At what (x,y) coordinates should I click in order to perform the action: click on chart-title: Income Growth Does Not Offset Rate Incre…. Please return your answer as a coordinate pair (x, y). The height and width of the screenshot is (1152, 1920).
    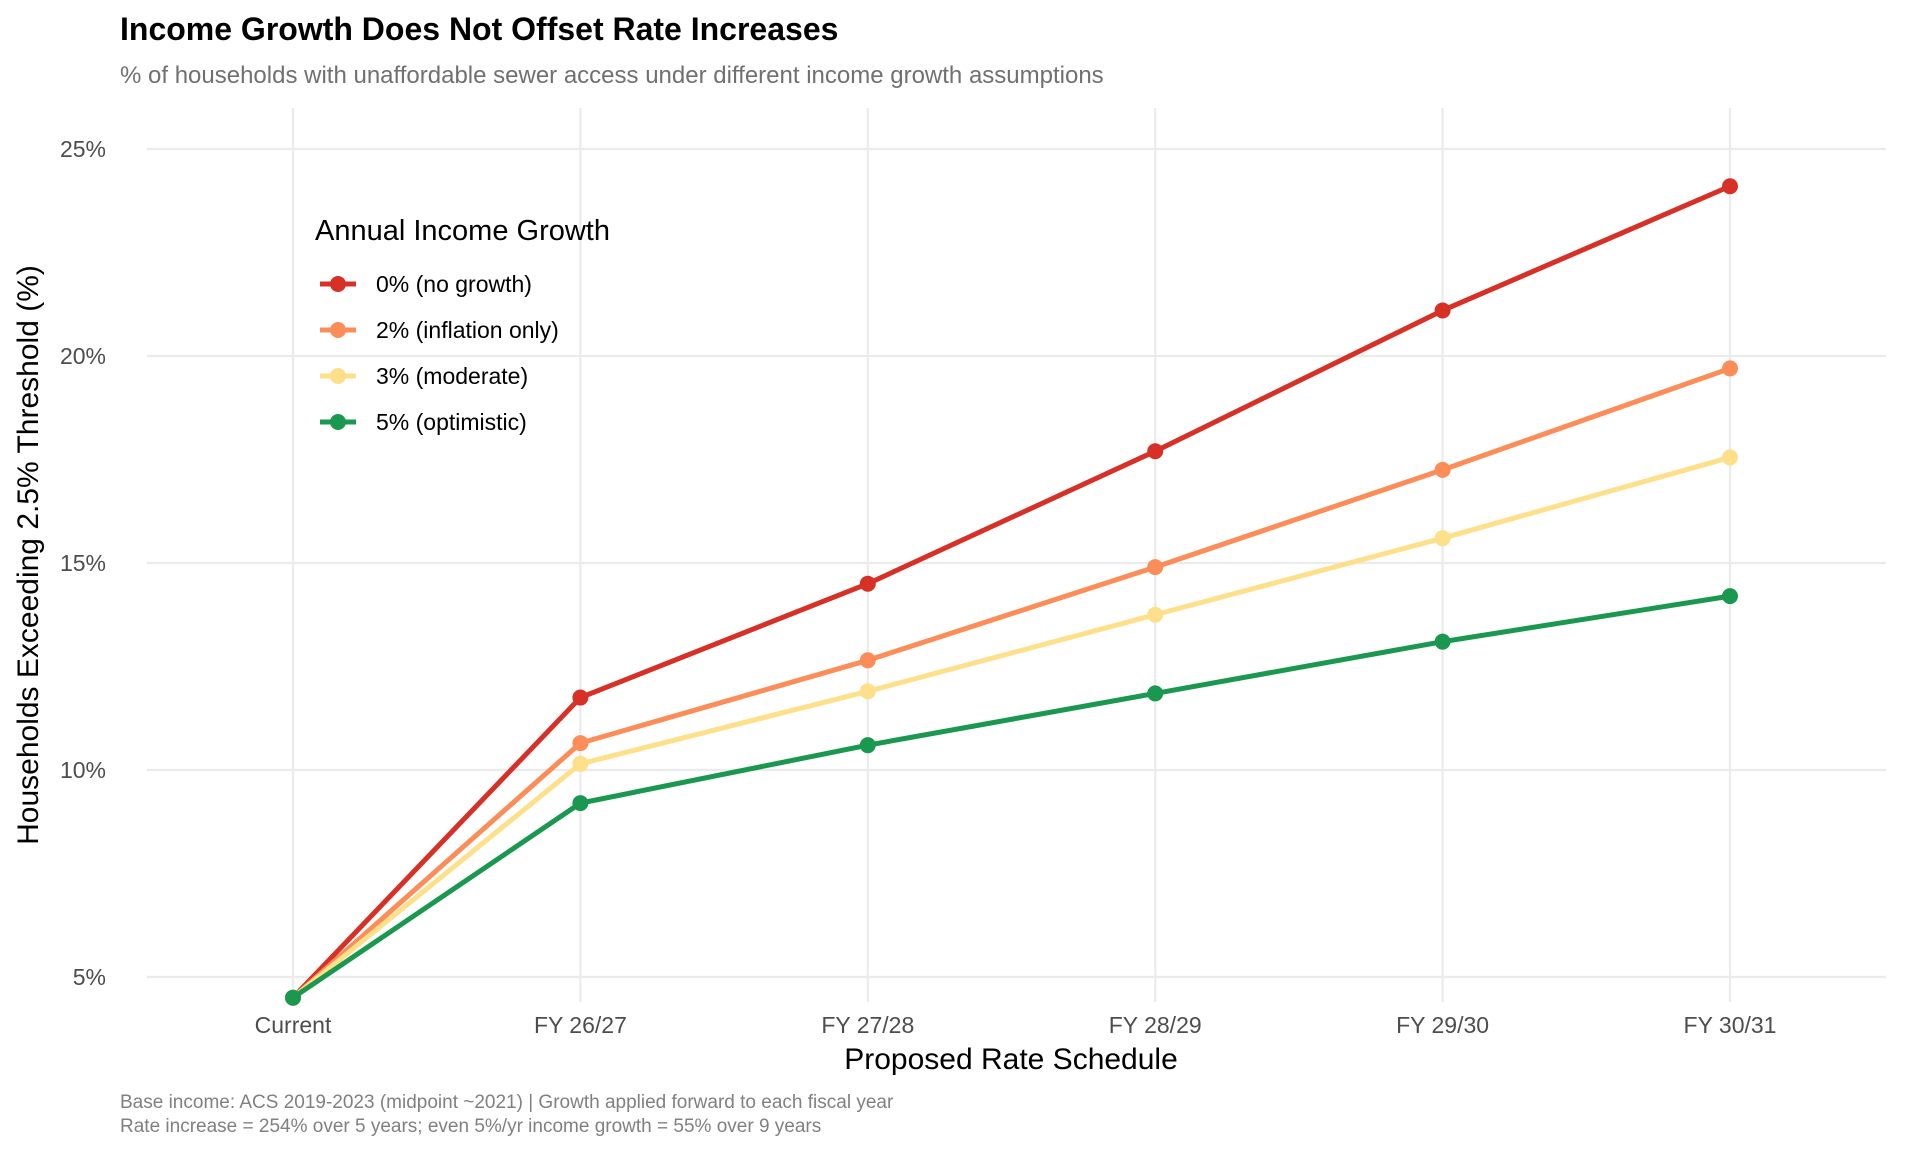
    Looking at the image, I should click on (479, 29).